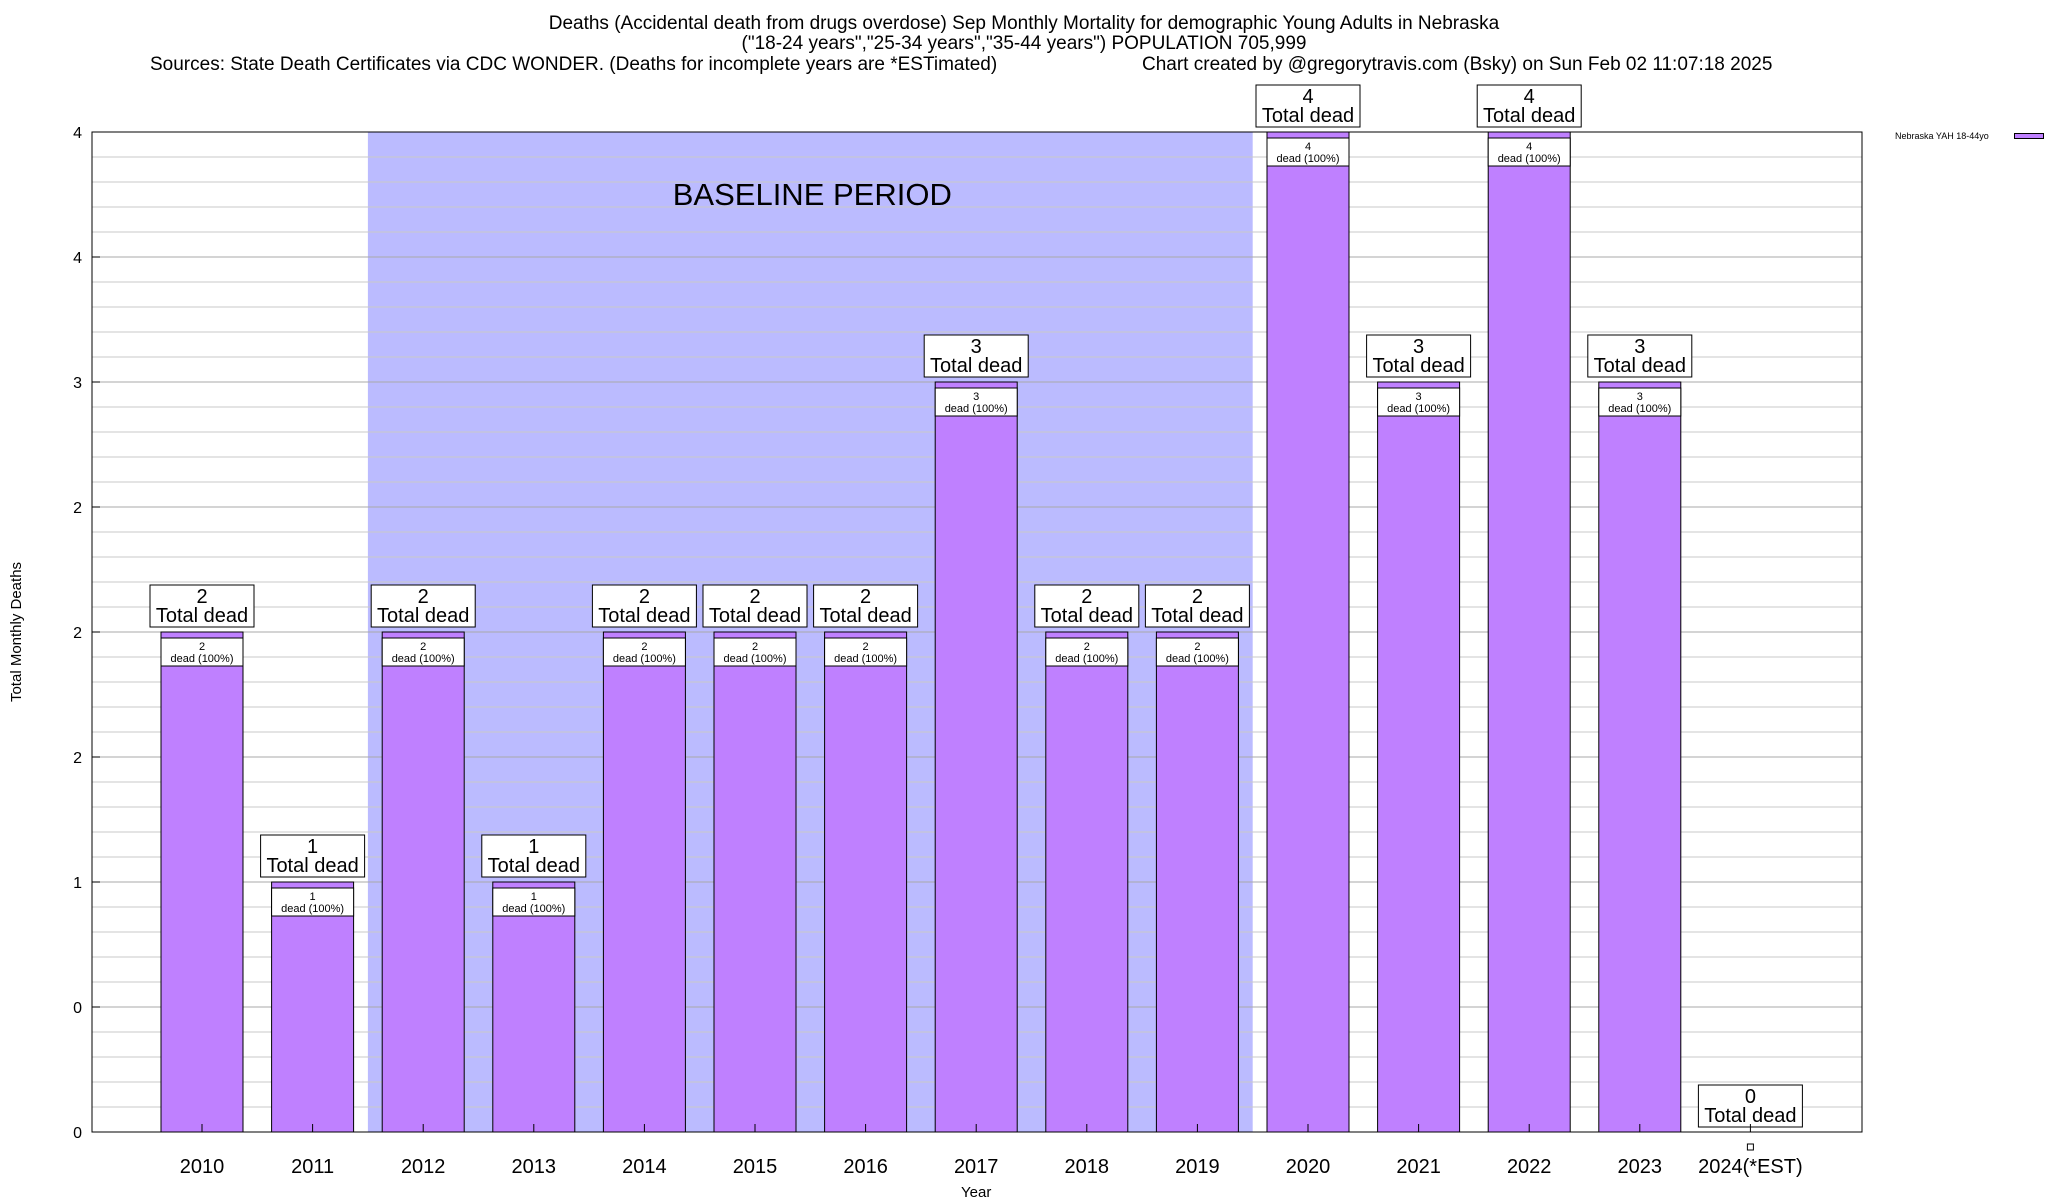 The image size is (2048, 1200). Describe the element at coordinates (312, 1167) in the screenshot. I see `x-tick-label: 2011` at that location.